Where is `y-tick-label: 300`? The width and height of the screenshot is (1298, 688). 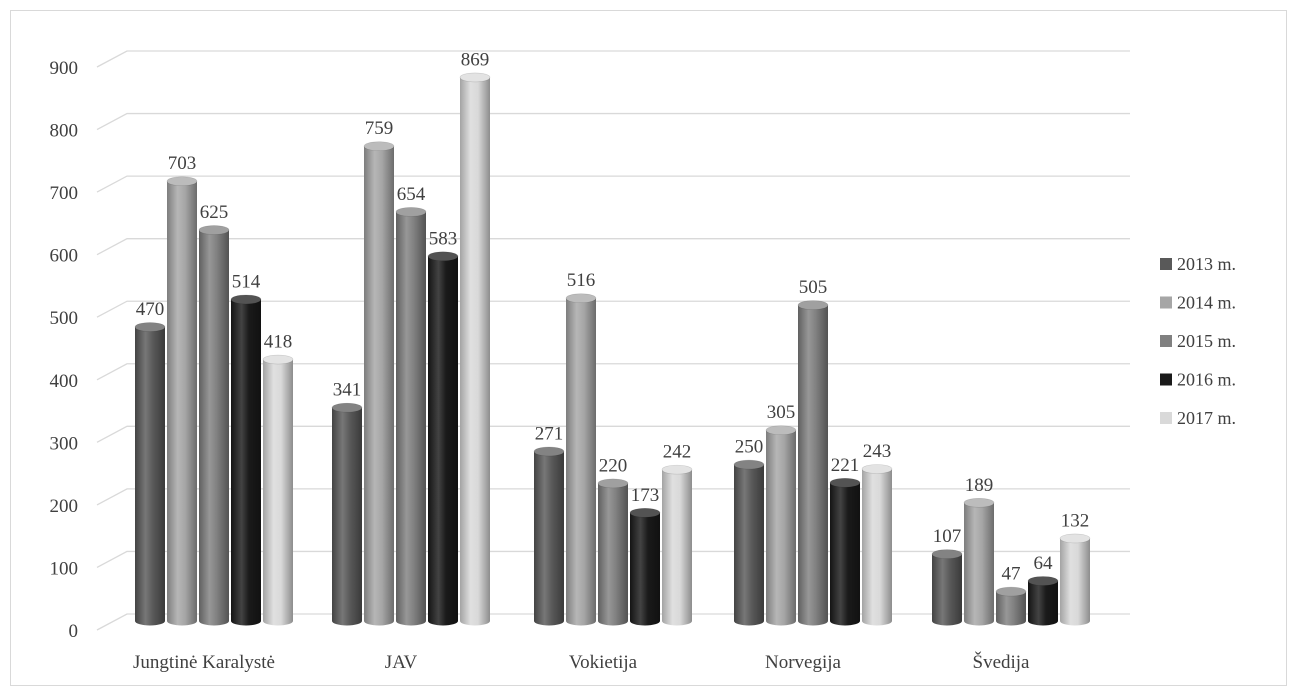
y-tick-label: 300 is located at coordinates (64, 443).